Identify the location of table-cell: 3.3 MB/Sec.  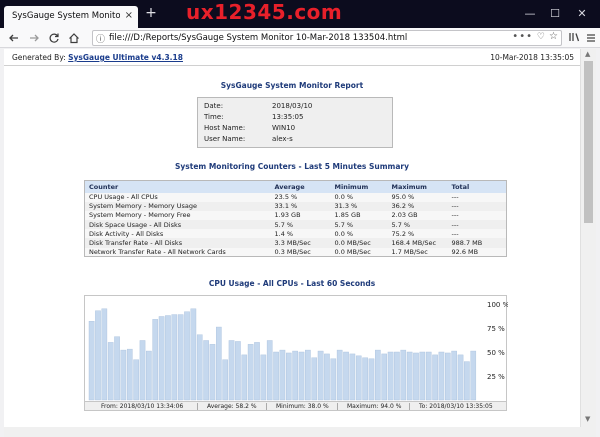
(300, 243).